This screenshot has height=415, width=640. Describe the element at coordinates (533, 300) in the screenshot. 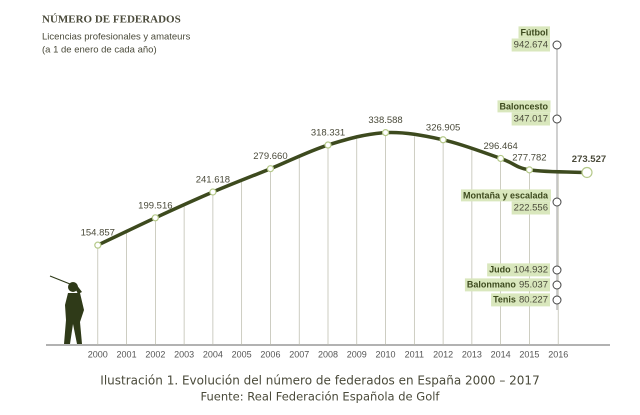

I see `comparison-value: 80.227` at that location.